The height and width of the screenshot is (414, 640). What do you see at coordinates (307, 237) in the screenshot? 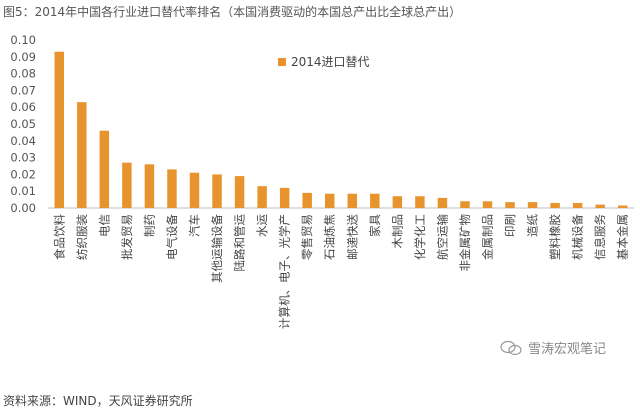
I see `x-tick-label: 零售贸易` at bounding box center [307, 237].